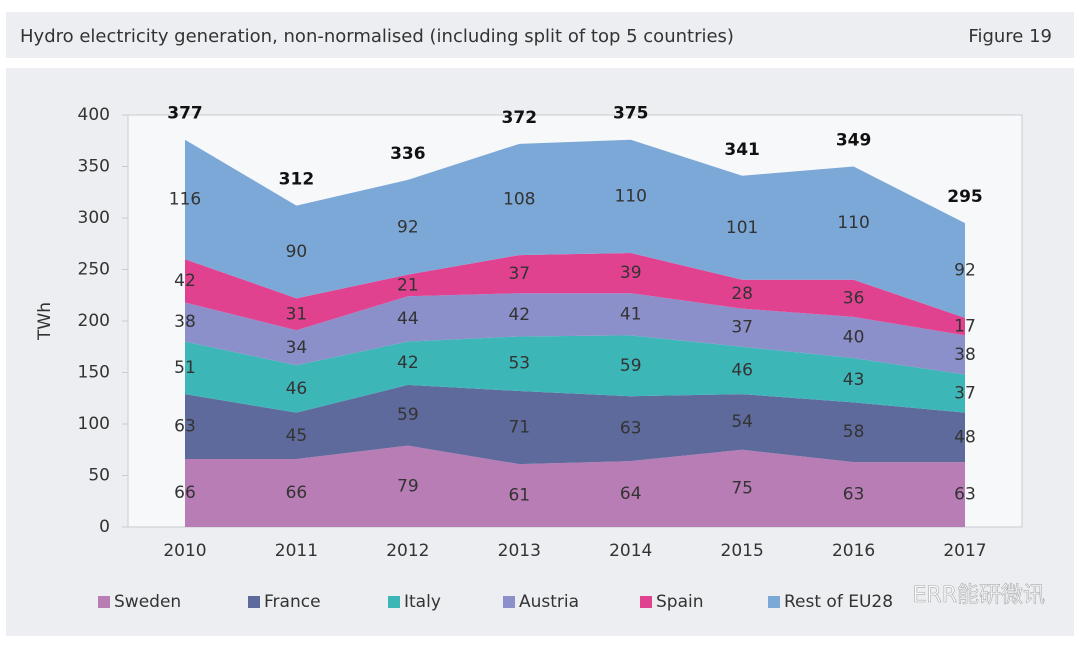 The width and height of the screenshot is (1080, 646). I want to click on data-label: 90, so click(297, 252).